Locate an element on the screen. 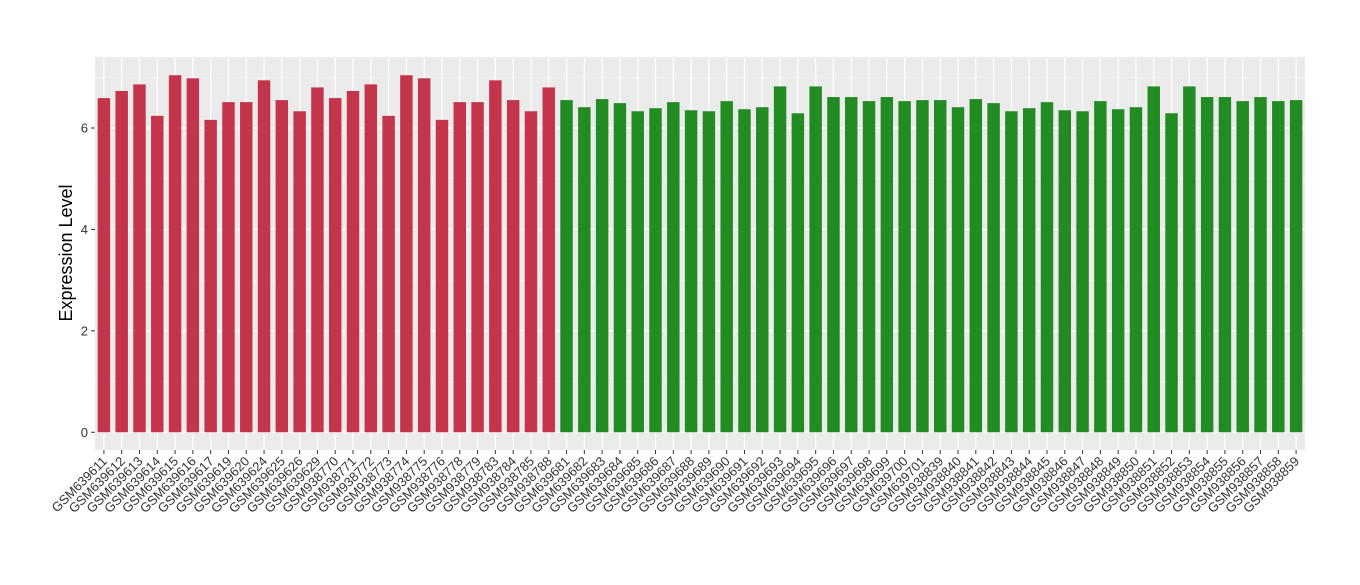  y-tick-label: 4 is located at coordinates (84, 229).